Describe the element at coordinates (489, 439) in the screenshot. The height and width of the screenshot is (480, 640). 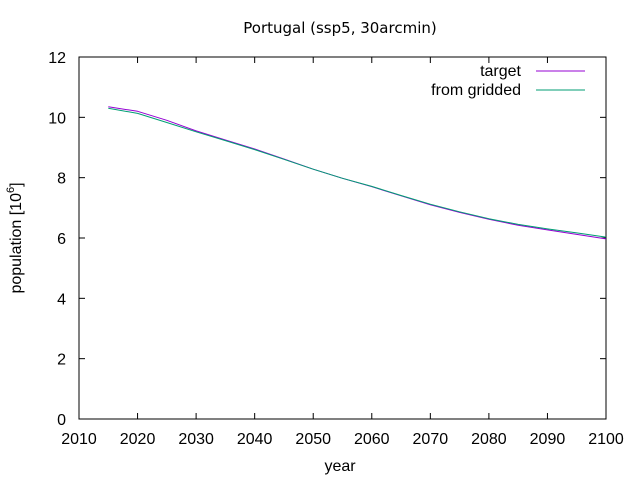
I see `x-tick-label: 2080` at that location.